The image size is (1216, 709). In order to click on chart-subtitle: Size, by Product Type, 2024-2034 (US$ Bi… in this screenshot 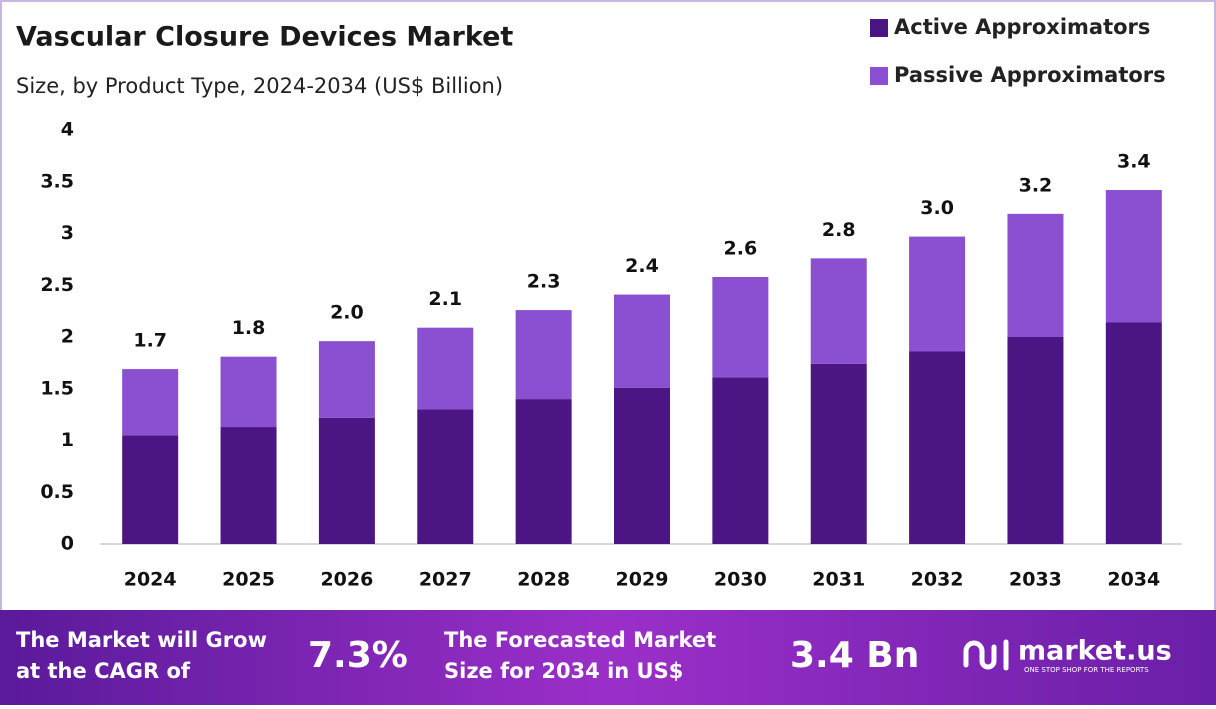, I will do `click(259, 86)`.